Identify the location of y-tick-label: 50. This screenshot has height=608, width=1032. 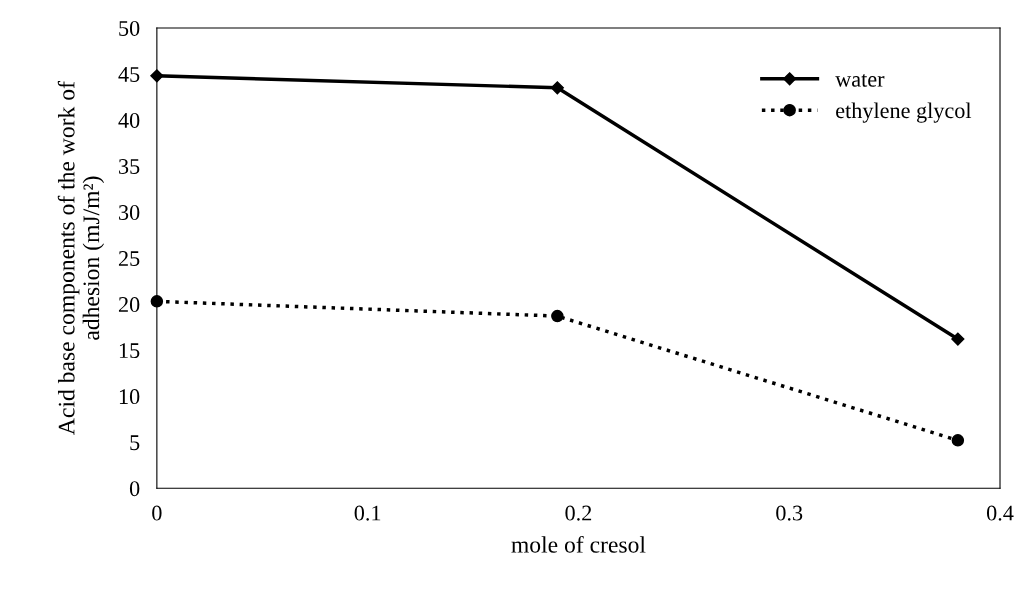
(129, 28).